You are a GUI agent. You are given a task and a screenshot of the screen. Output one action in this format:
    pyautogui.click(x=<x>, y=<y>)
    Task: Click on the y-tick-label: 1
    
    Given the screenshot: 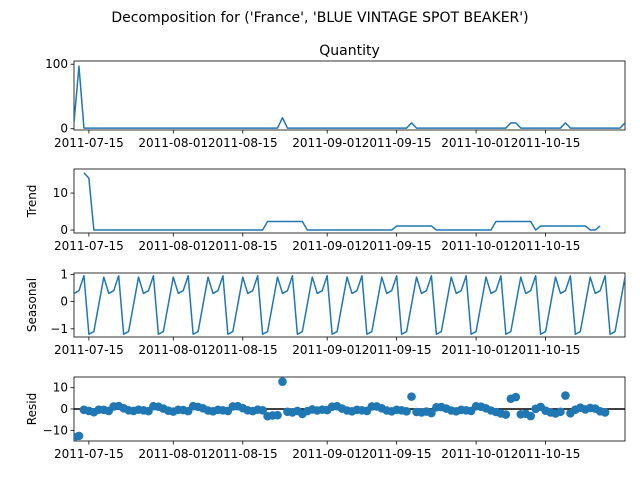 What is the action you would take?
    pyautogui.click(x=64, y=274)
    